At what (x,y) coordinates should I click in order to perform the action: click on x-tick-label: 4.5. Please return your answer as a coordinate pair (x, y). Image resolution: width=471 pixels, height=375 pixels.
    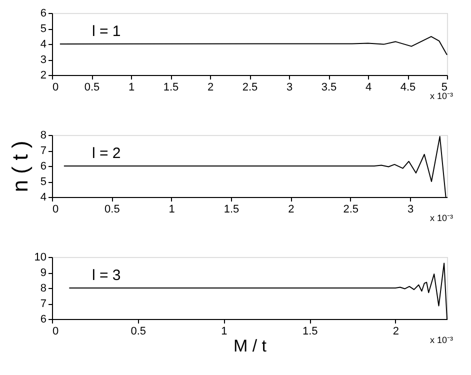
    Looking at the image, I should click on (408, 88).